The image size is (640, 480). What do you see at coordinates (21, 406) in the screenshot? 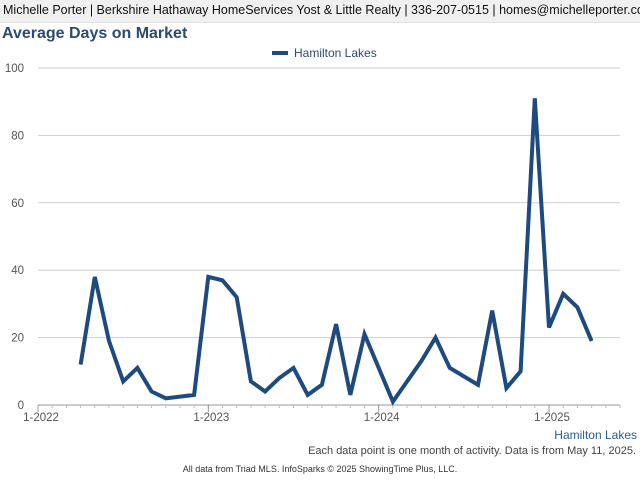
I see `y-tick-label: 0` at bounding box center [21, 406].